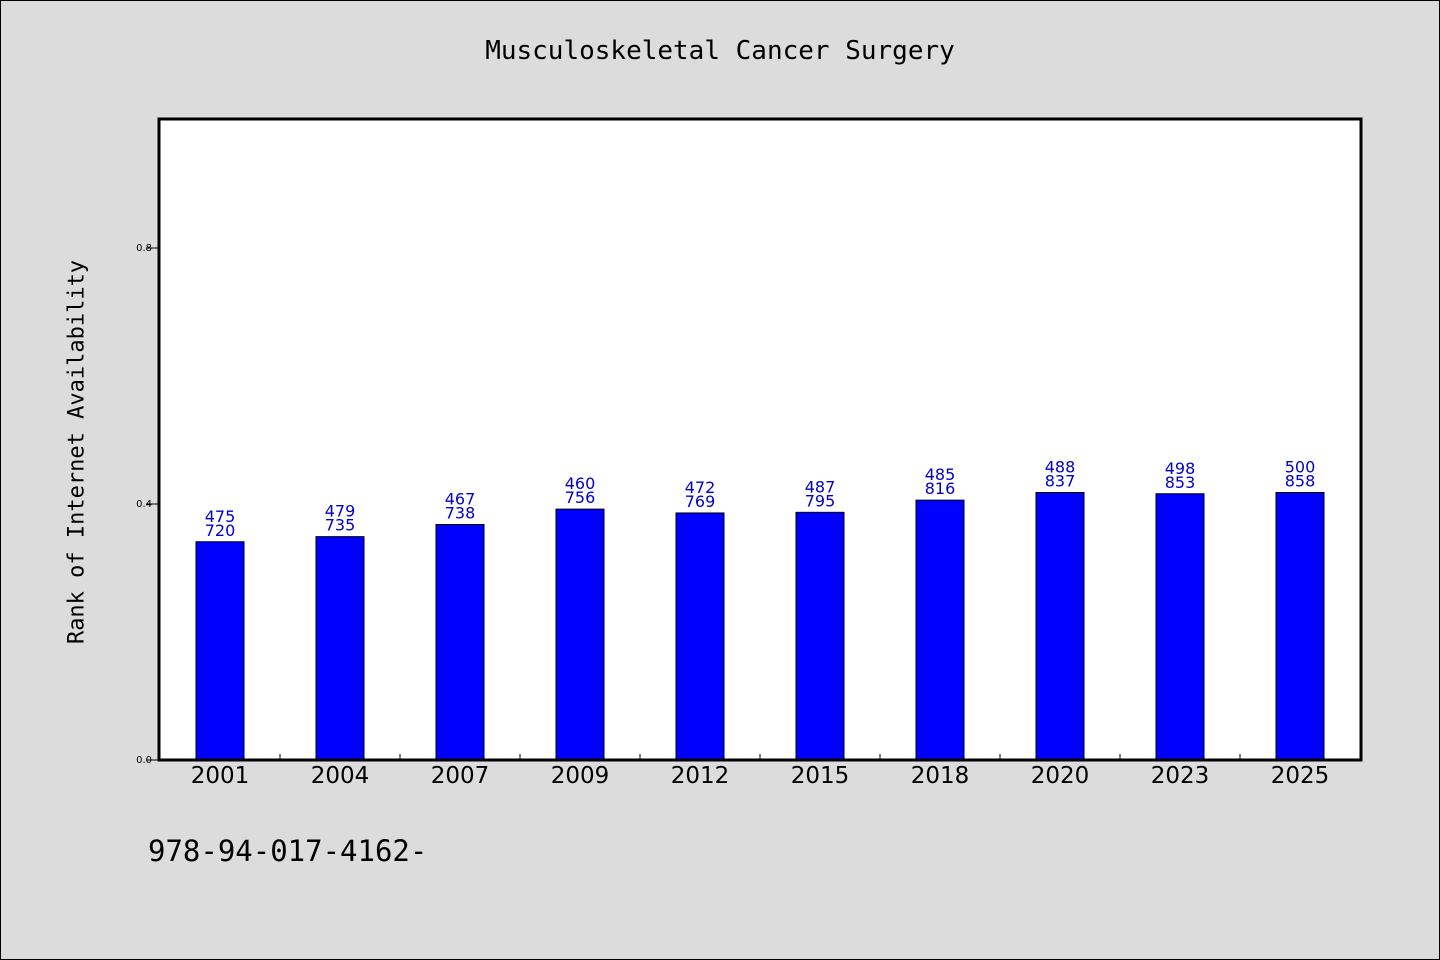  Describe the element at coordinates (144, 504) in the screenshot. I see `y-tick-label: 0.4` at that location.